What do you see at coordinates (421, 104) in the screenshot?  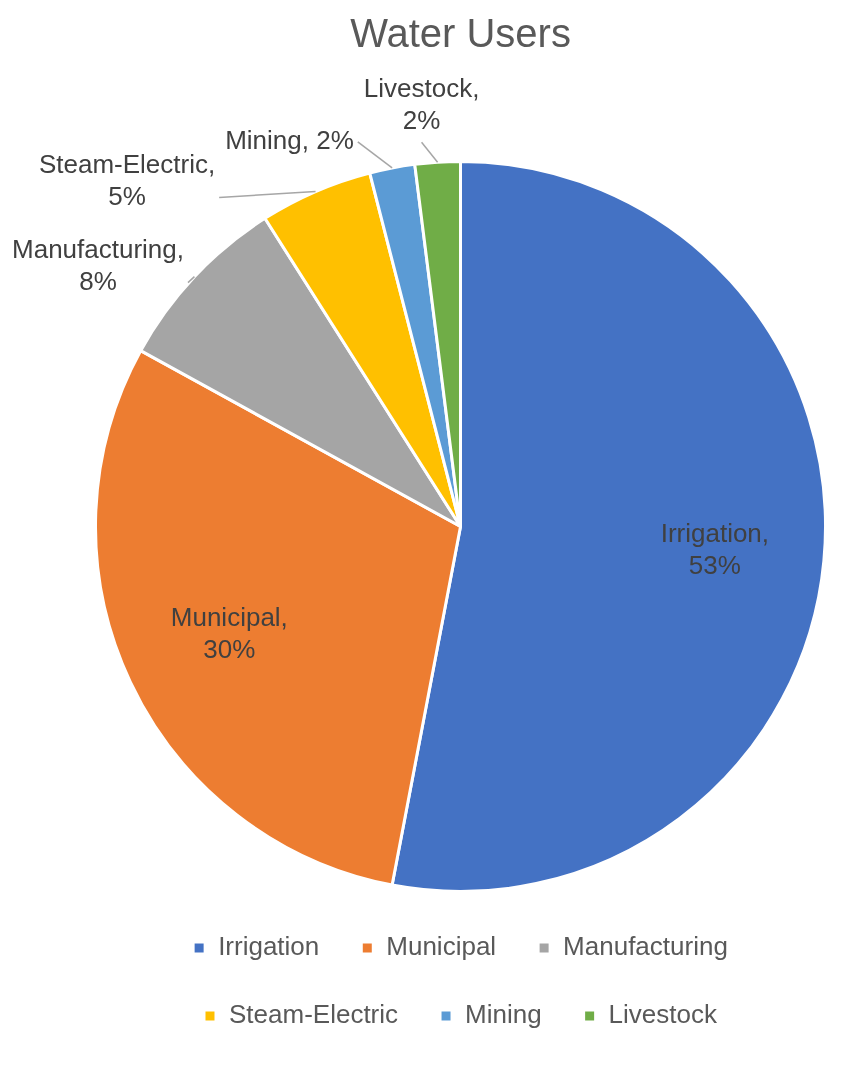 I see `data-label: Livestock, 2%` at bounding box center [421, 104].